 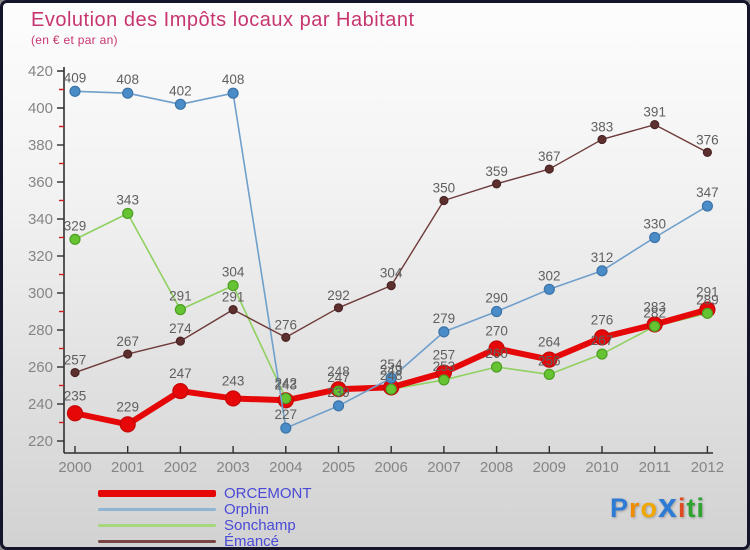 I want to click on legend-item-ORCEMONT: ORCEMONT, so click(x=205, y=493).